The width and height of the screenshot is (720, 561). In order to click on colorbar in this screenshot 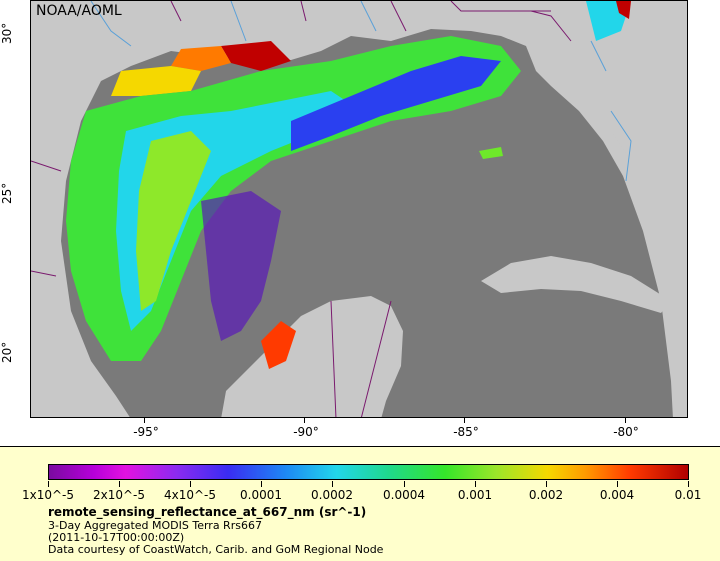, I will do `click(368, 472)`.